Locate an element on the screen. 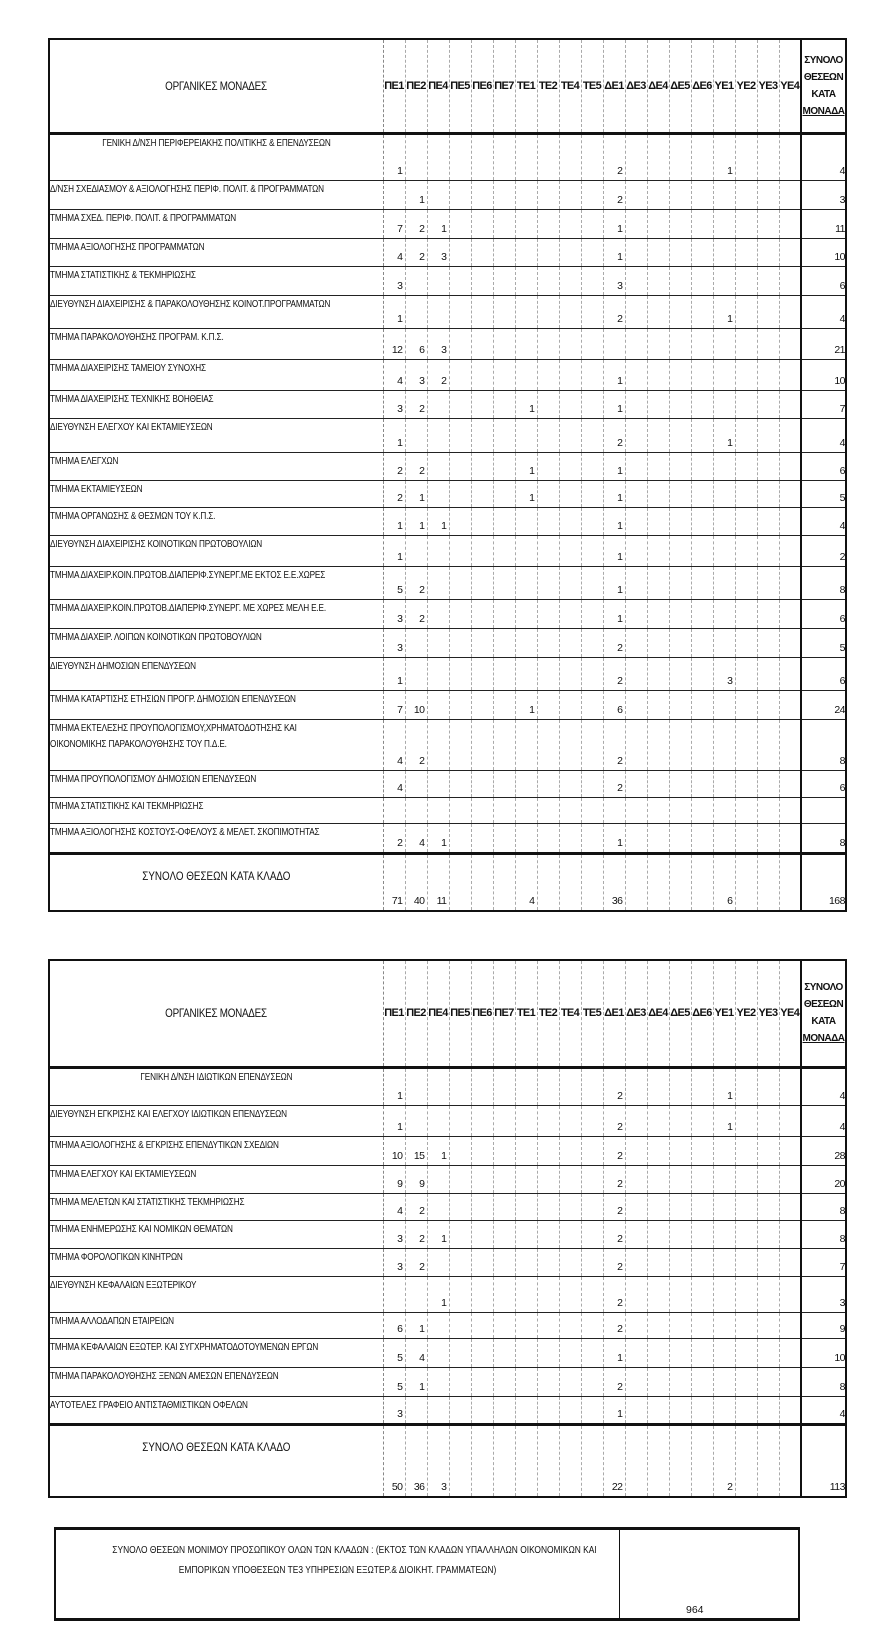  column-header: ΤΕ2 is located at coordinates (548, 1014).